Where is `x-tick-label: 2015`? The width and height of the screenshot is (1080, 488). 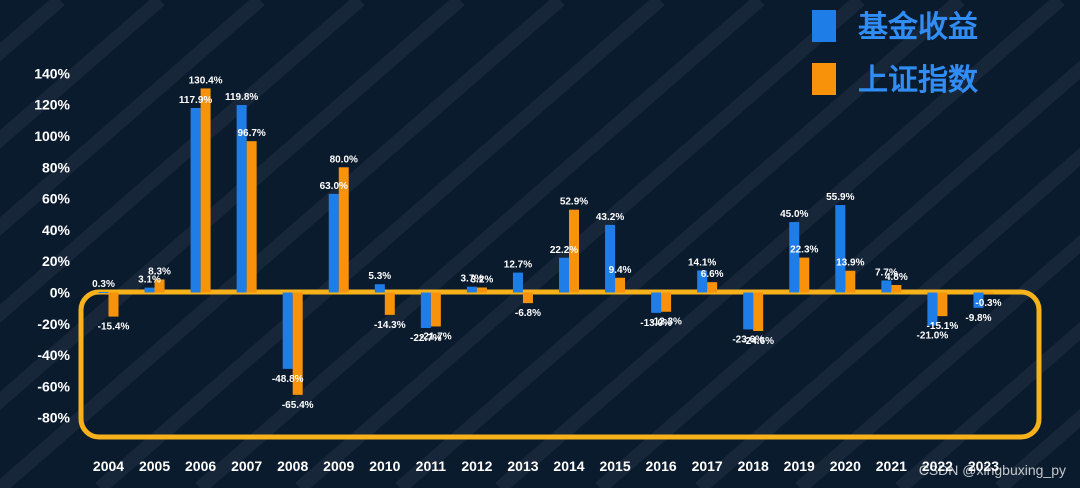
x-tick-label: 2015 is located at coordinates (614, 466).